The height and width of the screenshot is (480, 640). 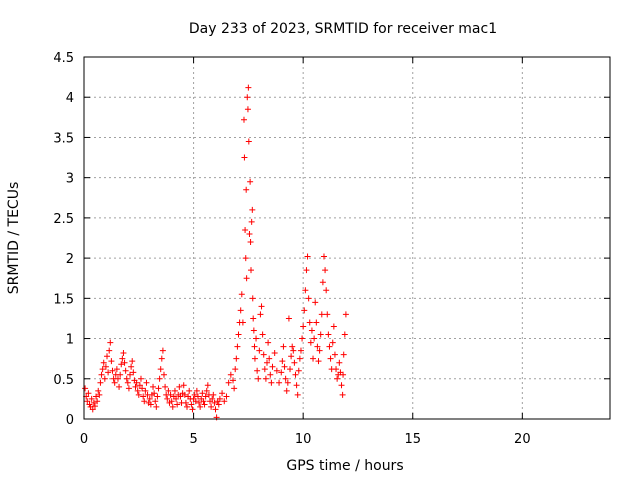 What do you see at coordinates (193, 439) in the screenshot?
I see `x-tick-label: 5` at bounding box center [193, 439].